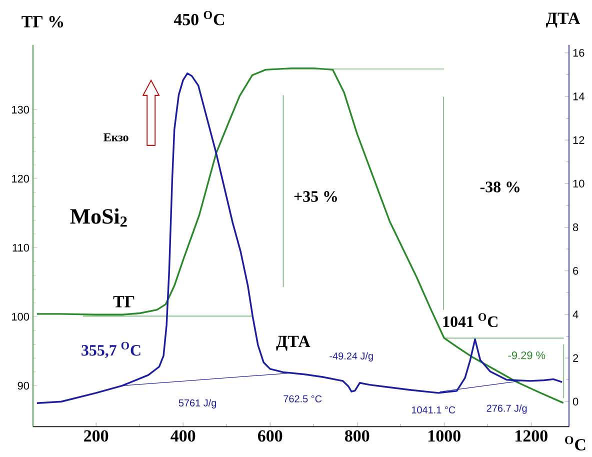  Describe the element at coordinates (199, 18) in the screenshot. I see `annotation: 450 $^{O}$C` at that location.